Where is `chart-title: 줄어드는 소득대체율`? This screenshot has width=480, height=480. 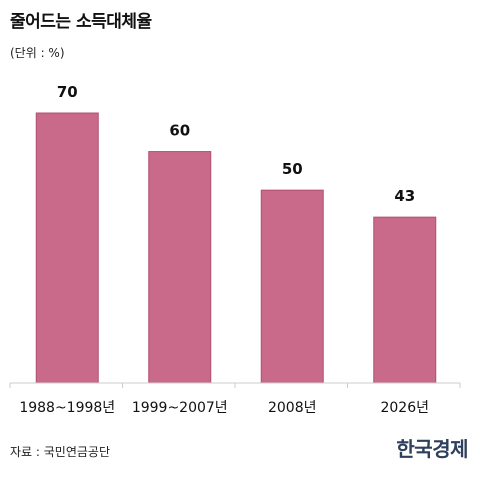
chart-title: 줄어드는 소득대체율 is located at coordinates (81, 22).